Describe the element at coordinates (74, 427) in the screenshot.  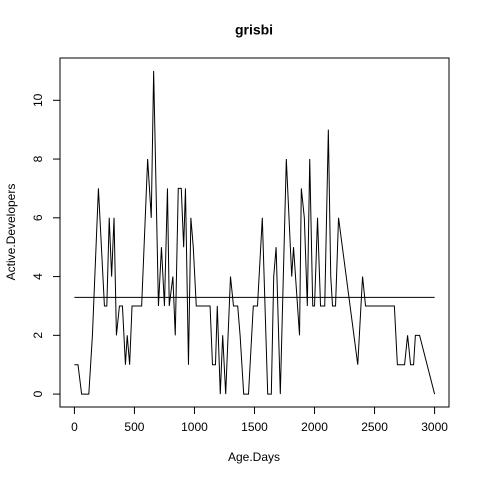
I see `x-tick-label: 0` at that location.